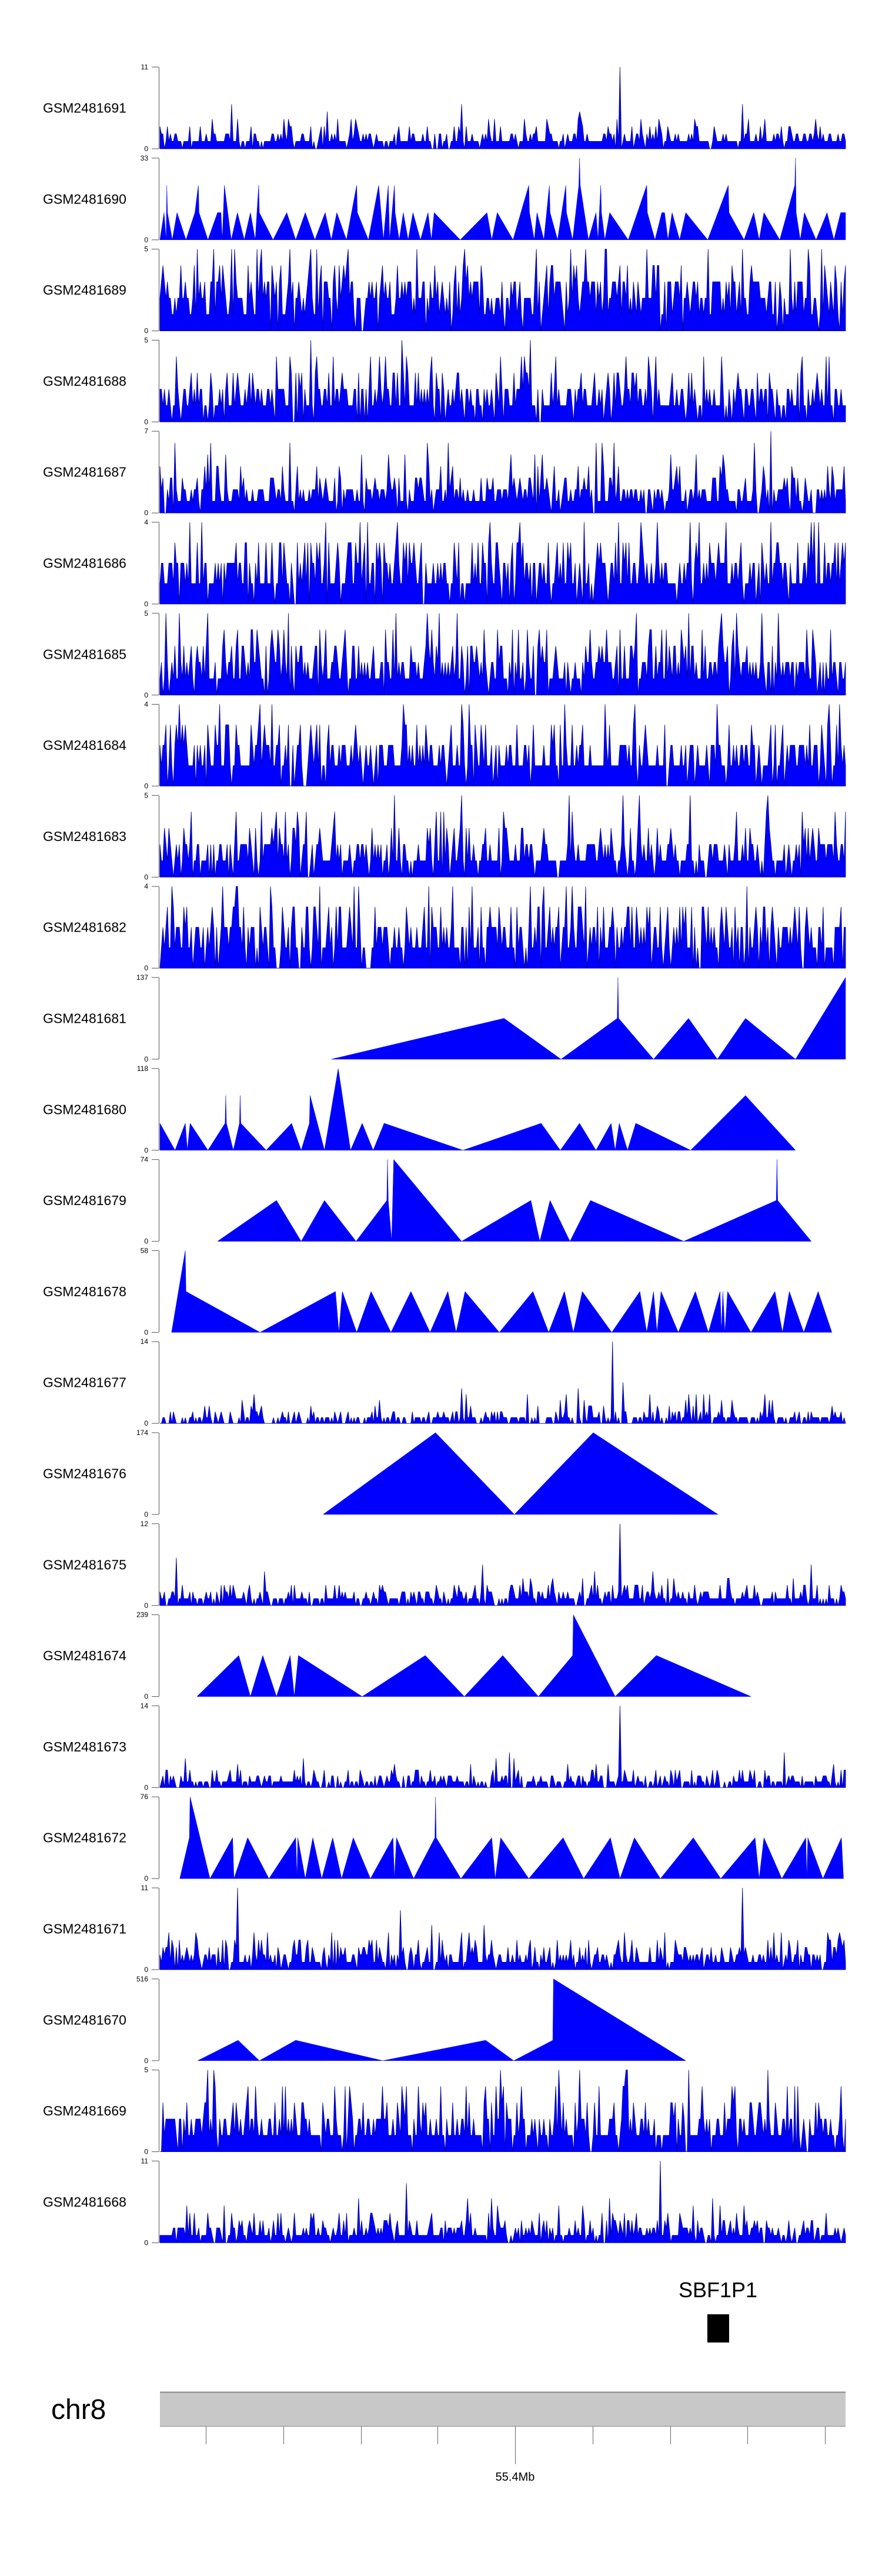 The width and height of the screenshot is (882, 2576). Describe the element at coordinates (145, 1797) in the screenshot. I see `y-axis-max-label: 76` at that location.